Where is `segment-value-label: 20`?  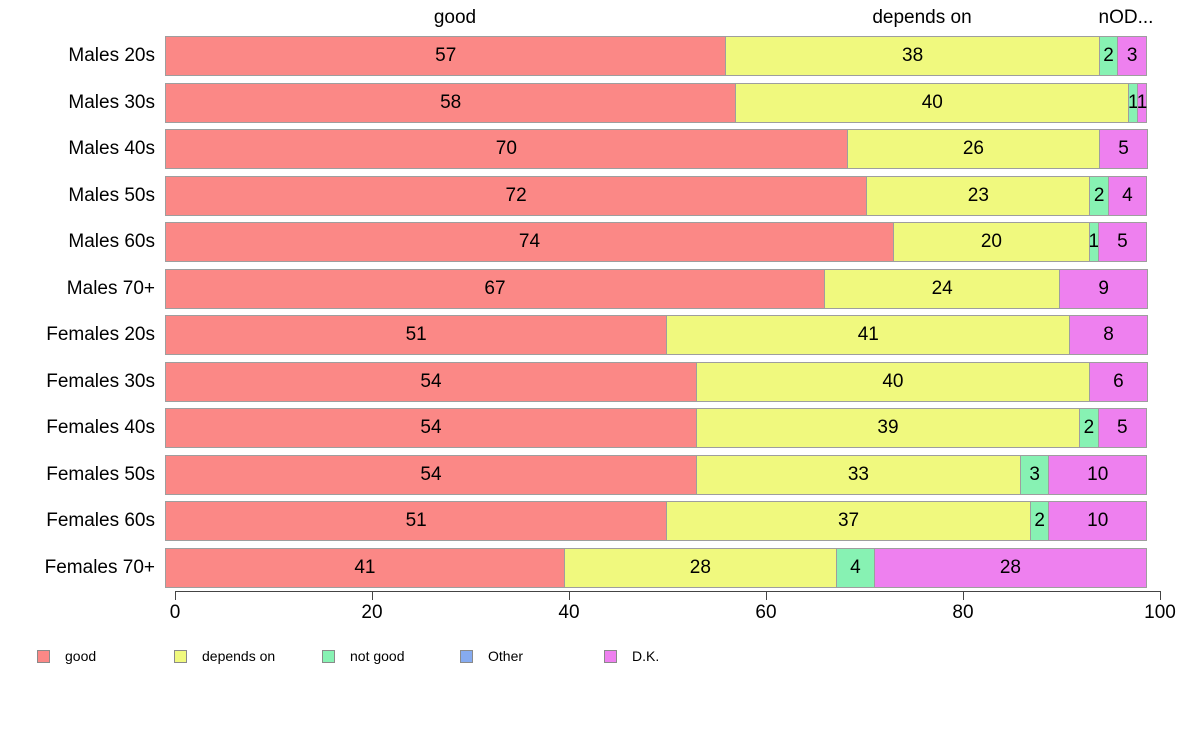 segment-value-label: 20 is located at coordinates (991, 241).